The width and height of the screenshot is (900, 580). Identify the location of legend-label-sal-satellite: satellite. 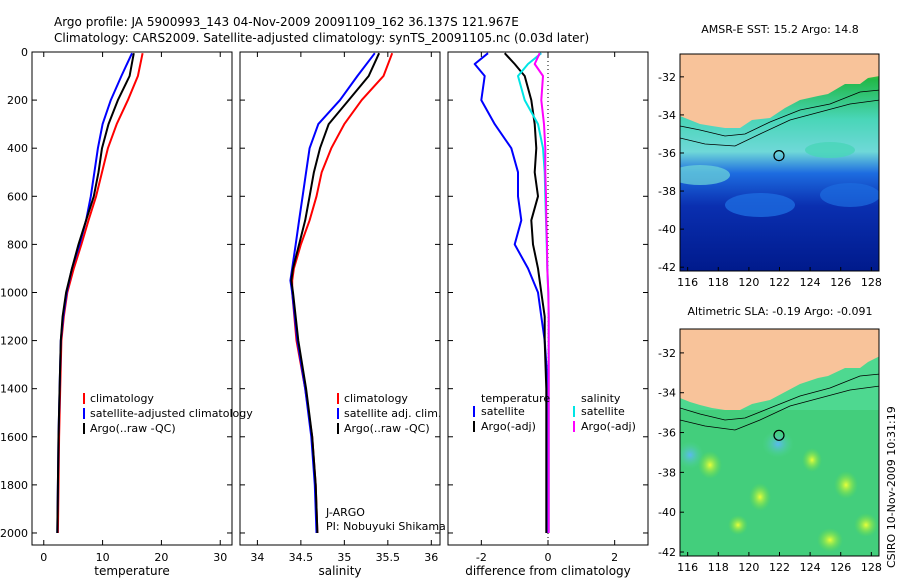
(603, 411).